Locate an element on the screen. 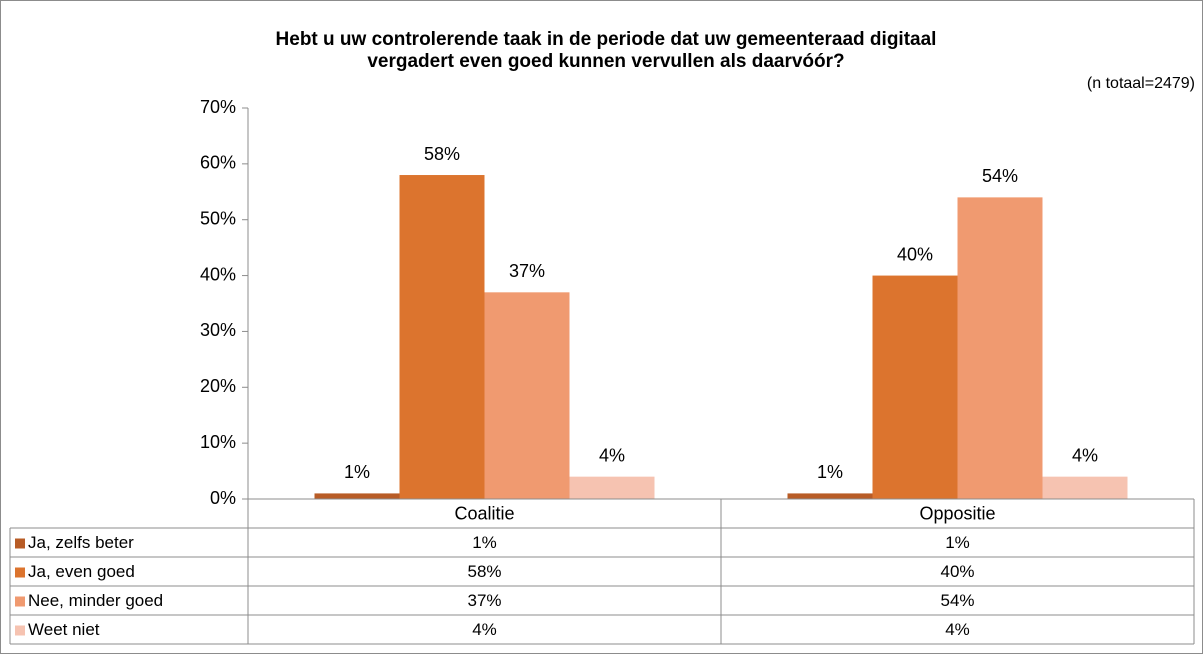  legend-label: Ja, zelfs beter is located at coordinates (81, 542).